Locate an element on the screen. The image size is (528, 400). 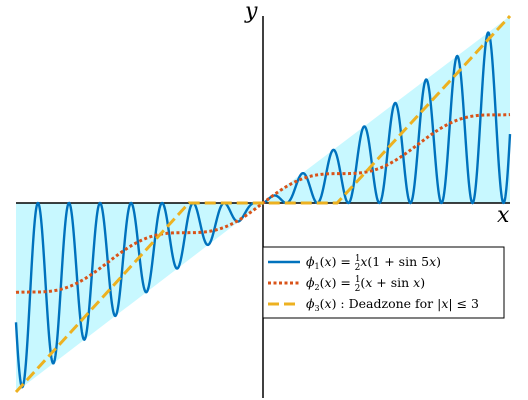
legend-label-phi1: ϕ1(x) = 1 2x(1 + sin 5x) is located at coordinates (373, 263).